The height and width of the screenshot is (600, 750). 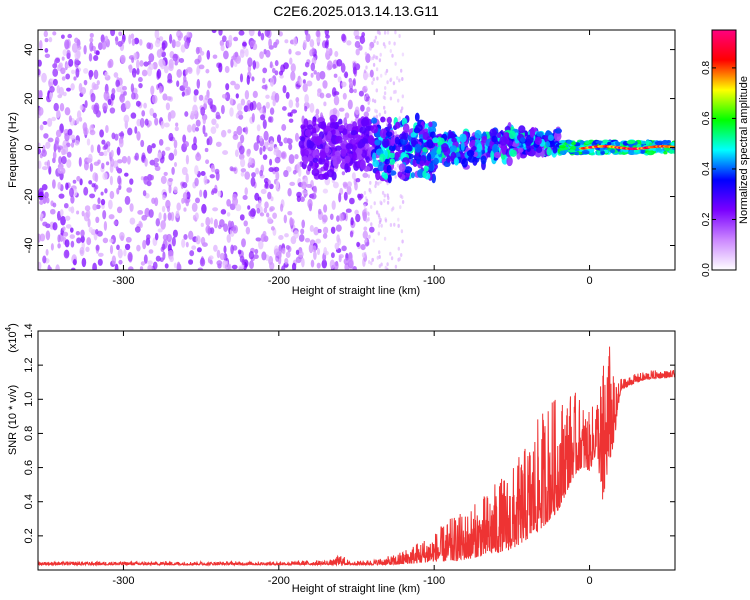 I want to click on y-tick-label: 0.4, so click(x=29, y=501).